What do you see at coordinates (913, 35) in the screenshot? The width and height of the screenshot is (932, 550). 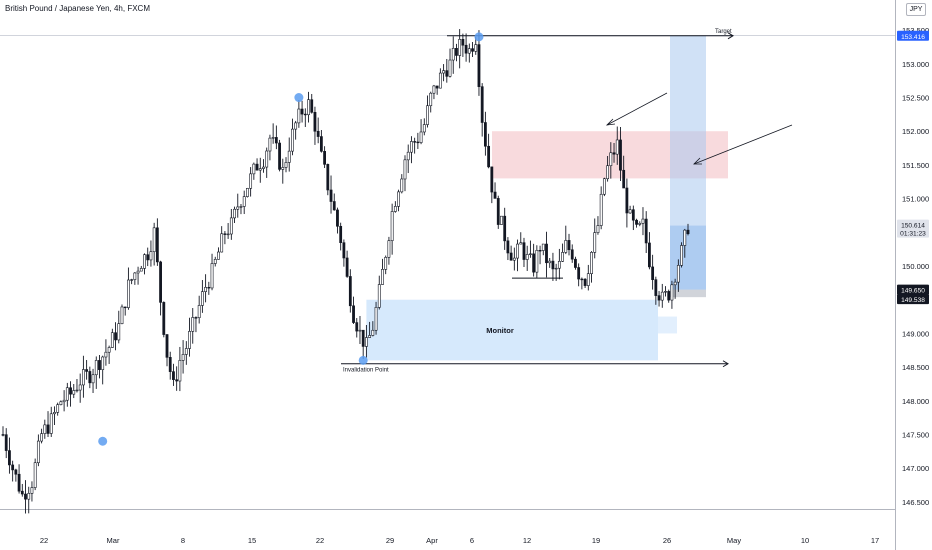 I see `target-tag-bg` at bounding box center [913, 35].